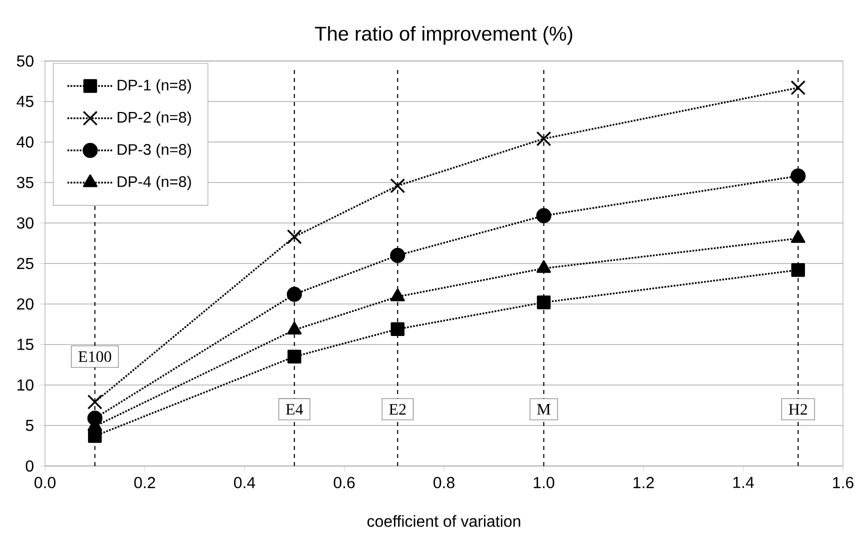  Describe the element at coordinates (25, 344) in the screenshot. I see `y-tick-label: 15` at that location.